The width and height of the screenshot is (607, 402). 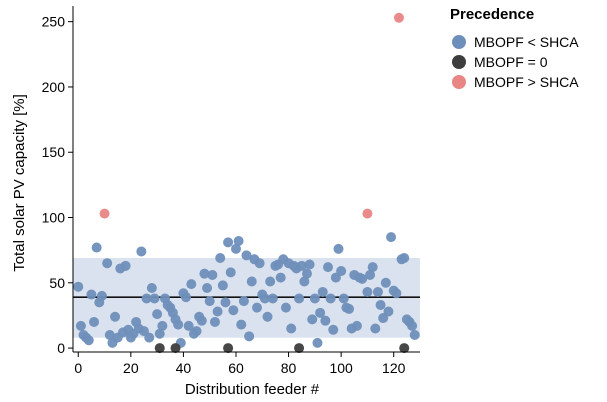 What do you see at coordinates (492, 14) in the screenshot?
I see `legend-title: Precedence` at bounding box center [492, 14].